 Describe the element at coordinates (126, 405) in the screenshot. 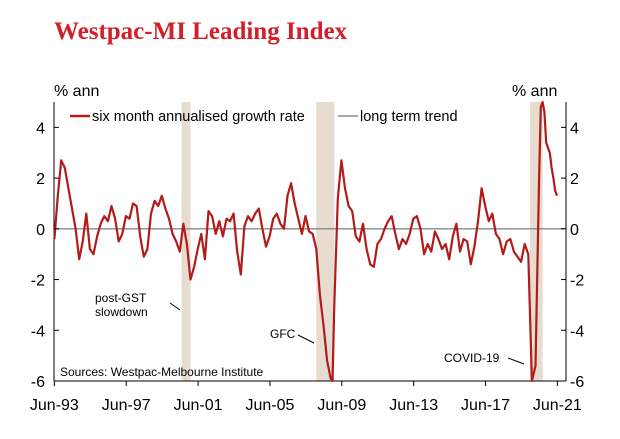

I see `x-tick-label: Jun-97` at that location.